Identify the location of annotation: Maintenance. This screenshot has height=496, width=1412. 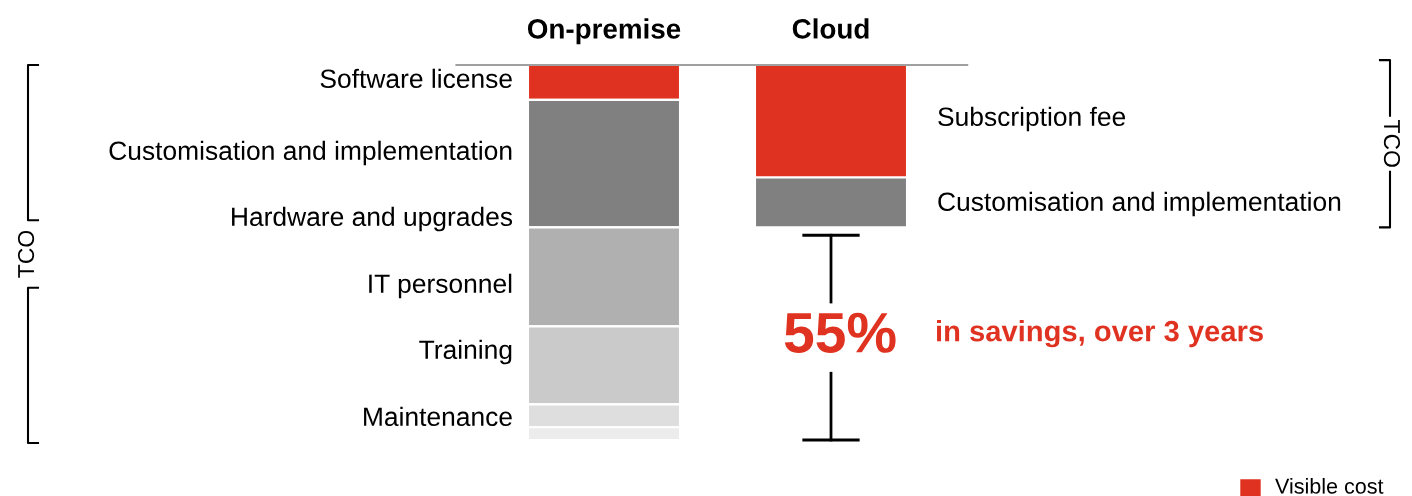
(438, 416).